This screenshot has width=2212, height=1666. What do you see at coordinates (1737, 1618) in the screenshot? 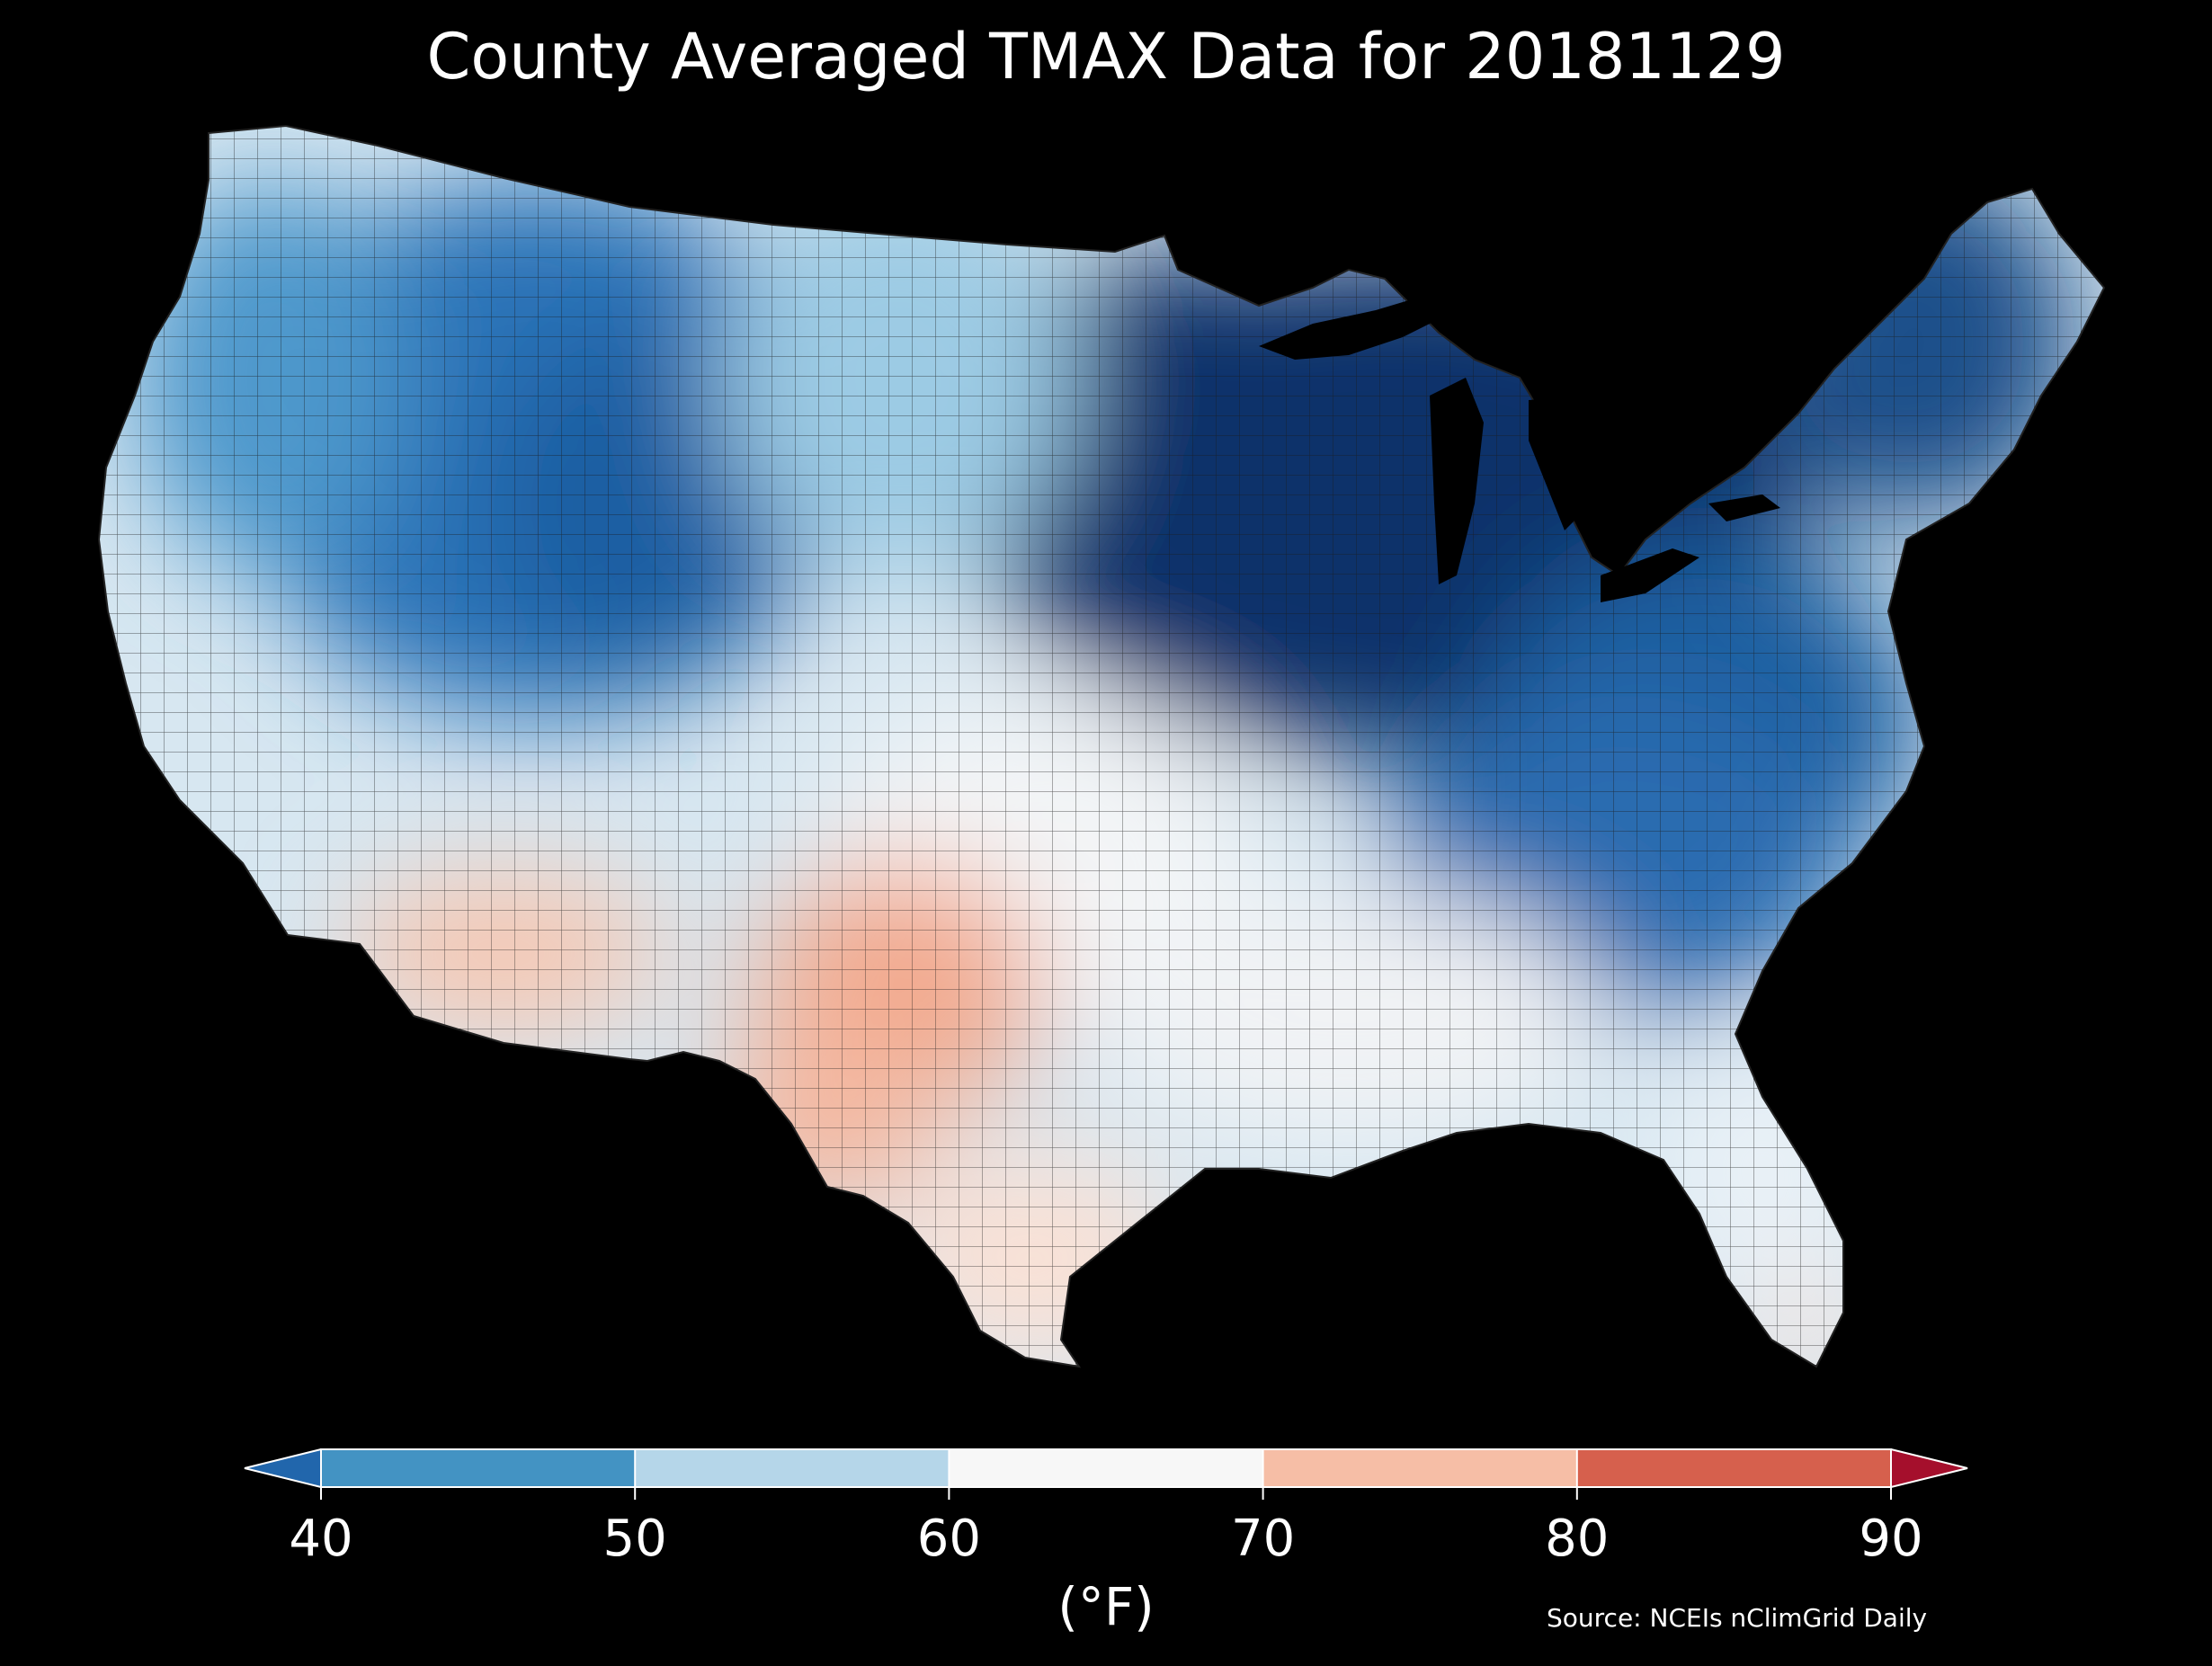
I see `source-label: Source: NCEIs nClimGrid Daily` at bounding box center [1737, 1618].